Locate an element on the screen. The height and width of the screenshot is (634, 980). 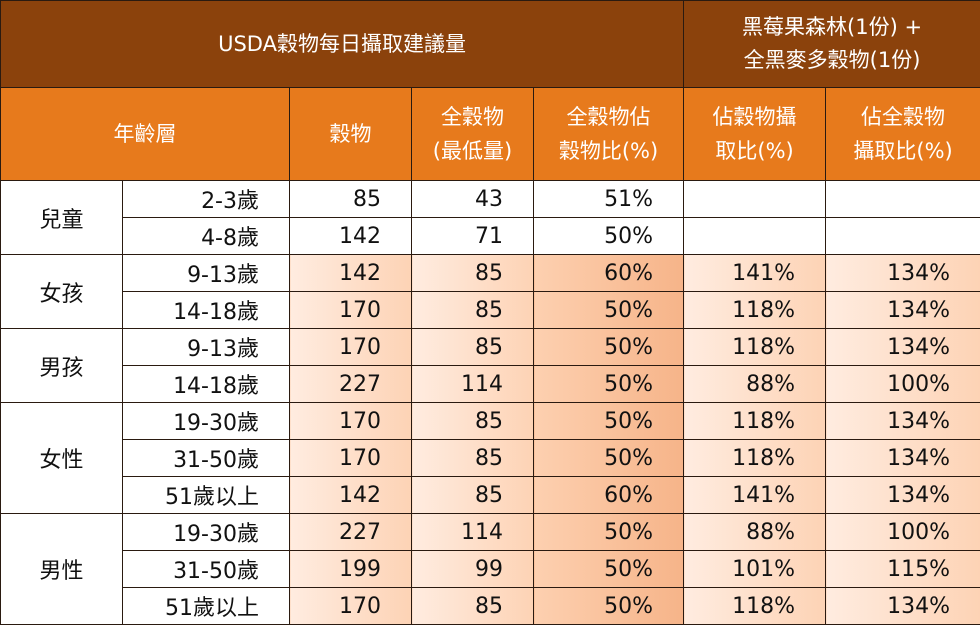
table-row: 31-50歲 170 85 50% 118% 134% is located at coordinates (490, 458).